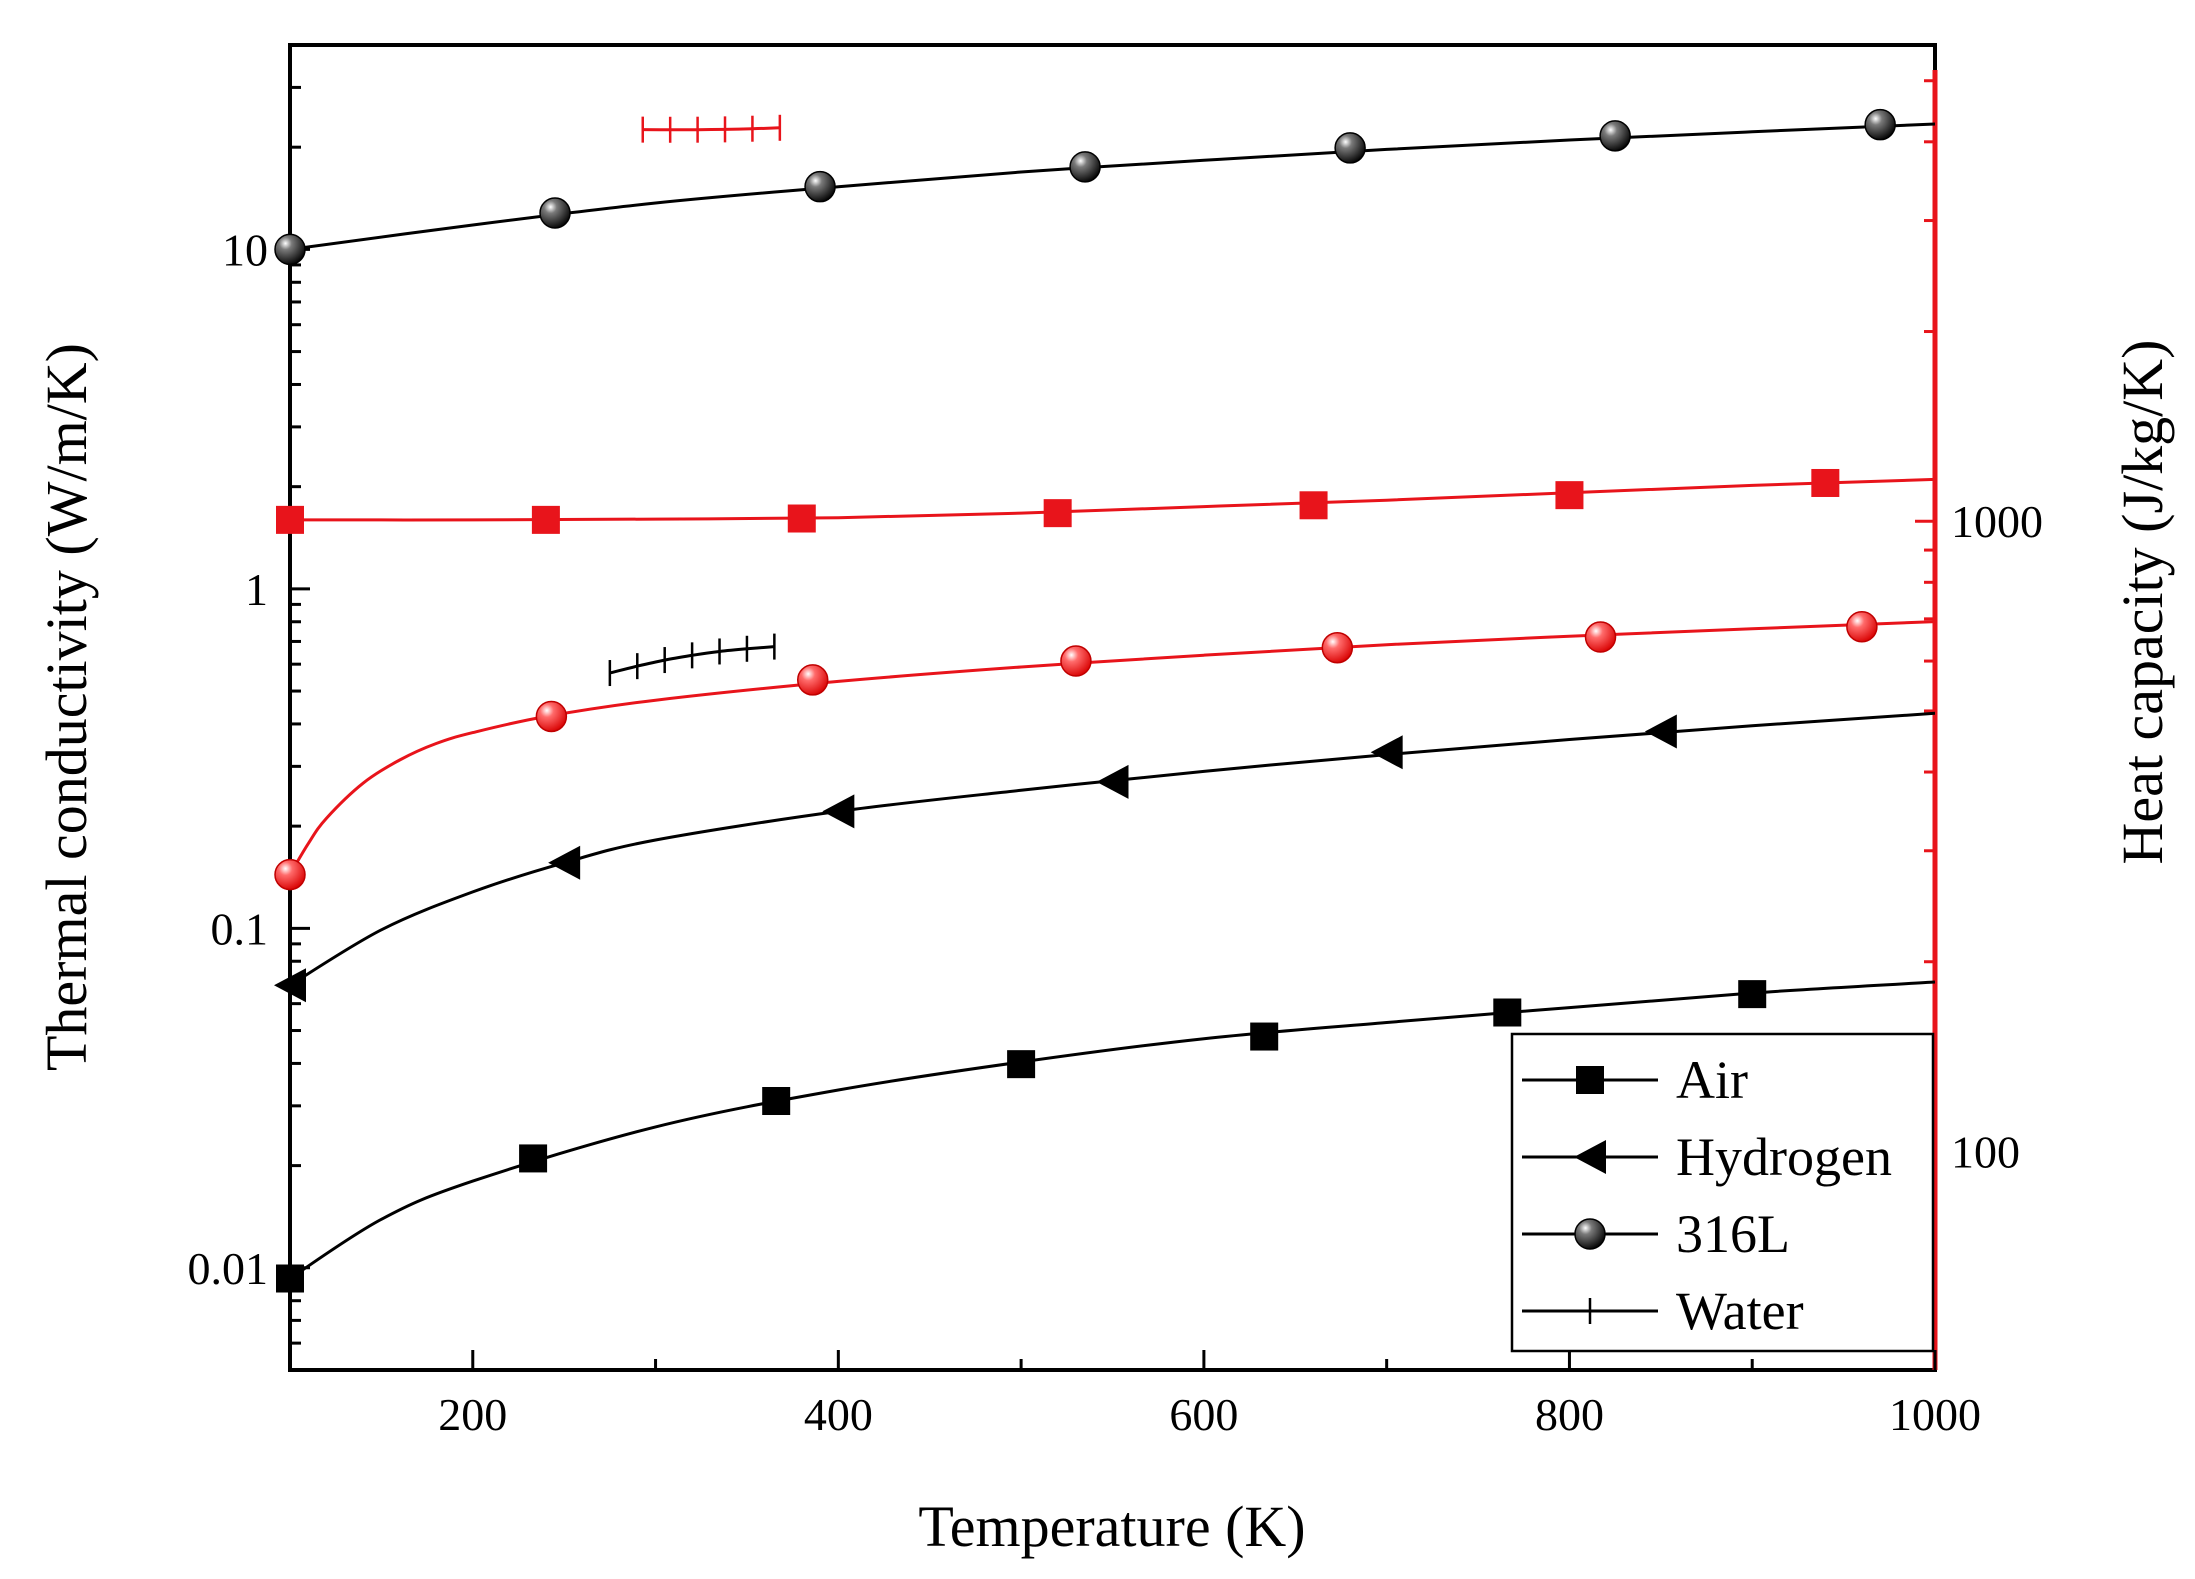 The height and width of the screenshot is (1579, 2195). What do you see at coordinates (1985, 1151) in the screenshot?
I see `y-right-tick-label: 100` at bounding box center [1985, 1151].